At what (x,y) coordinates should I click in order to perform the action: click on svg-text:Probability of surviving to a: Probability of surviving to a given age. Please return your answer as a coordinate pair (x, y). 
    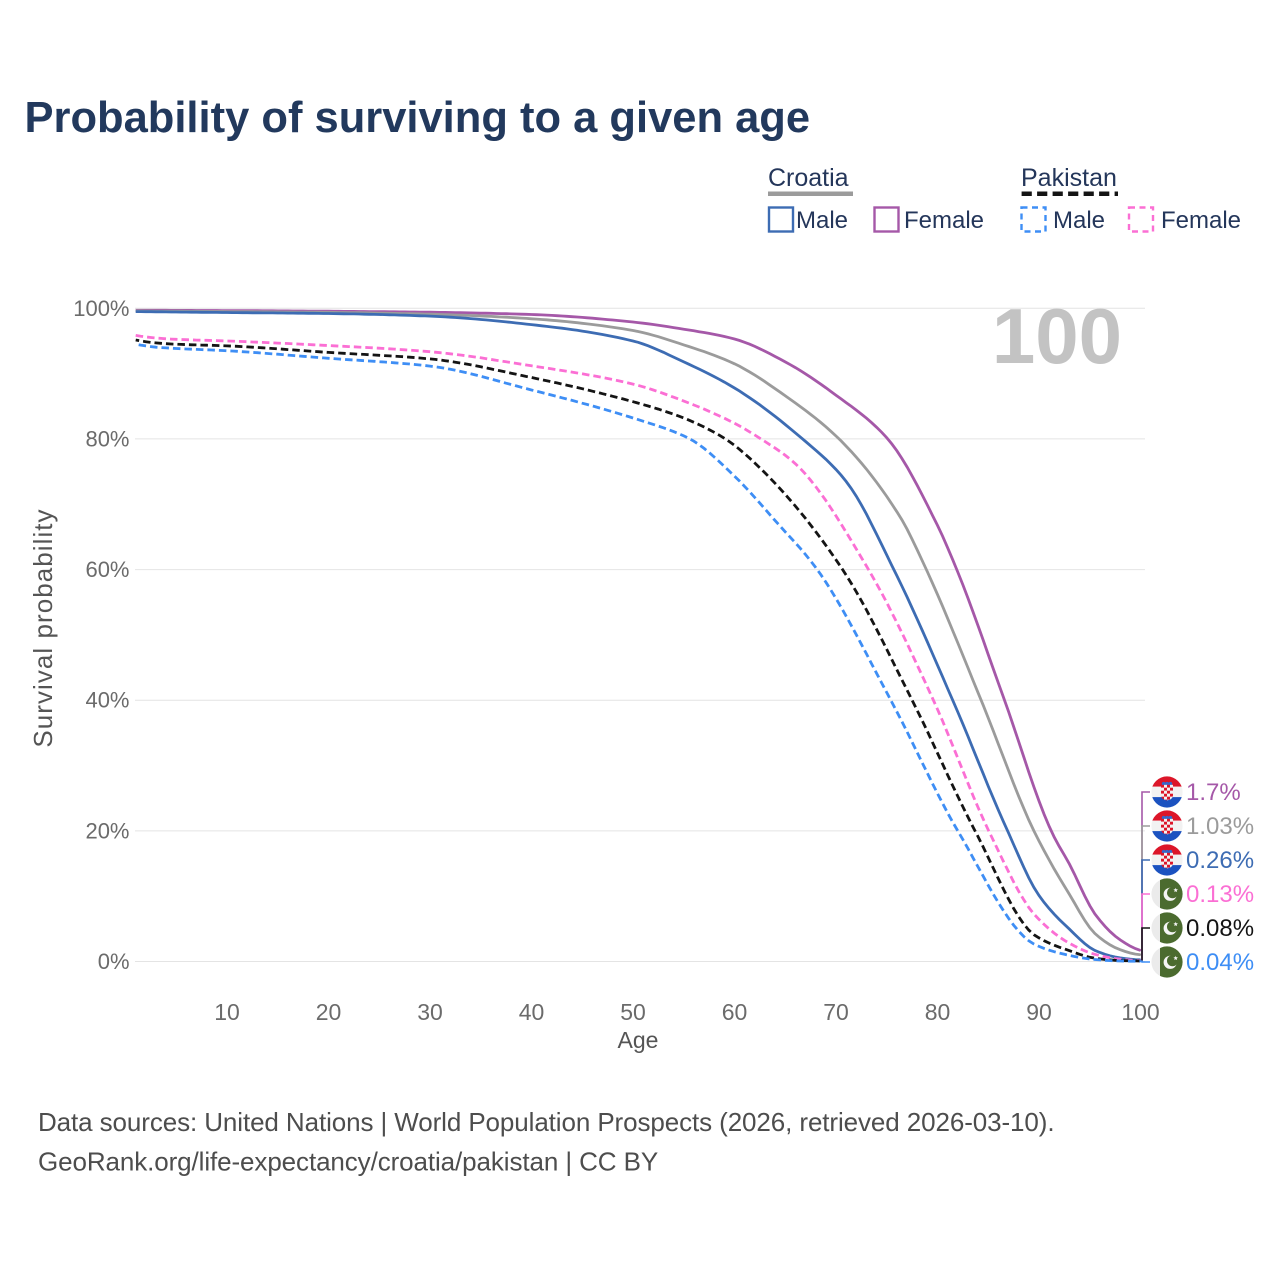
    Looking at the image, I should click on (418, 118).